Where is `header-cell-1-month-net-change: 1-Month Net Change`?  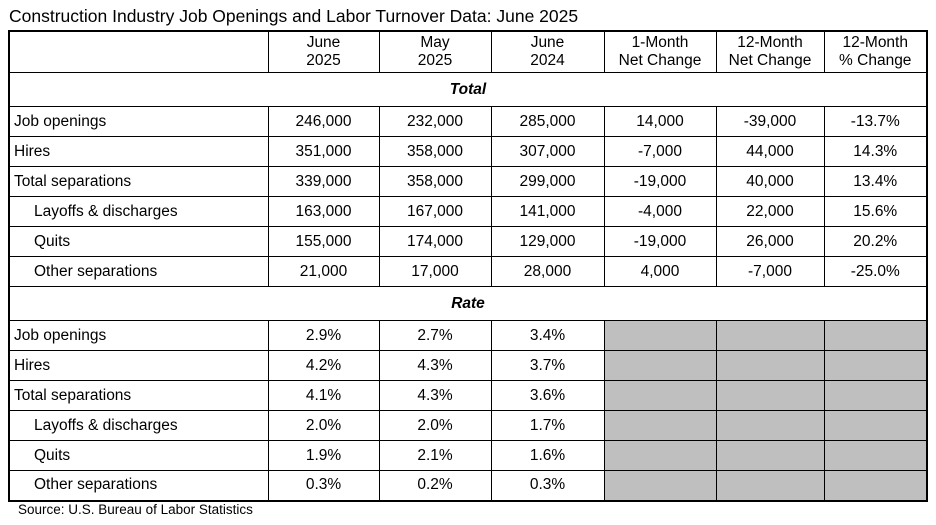 header-cell-1-month-net-change: 1-Month Net Change is located at coordinates (660, 51).